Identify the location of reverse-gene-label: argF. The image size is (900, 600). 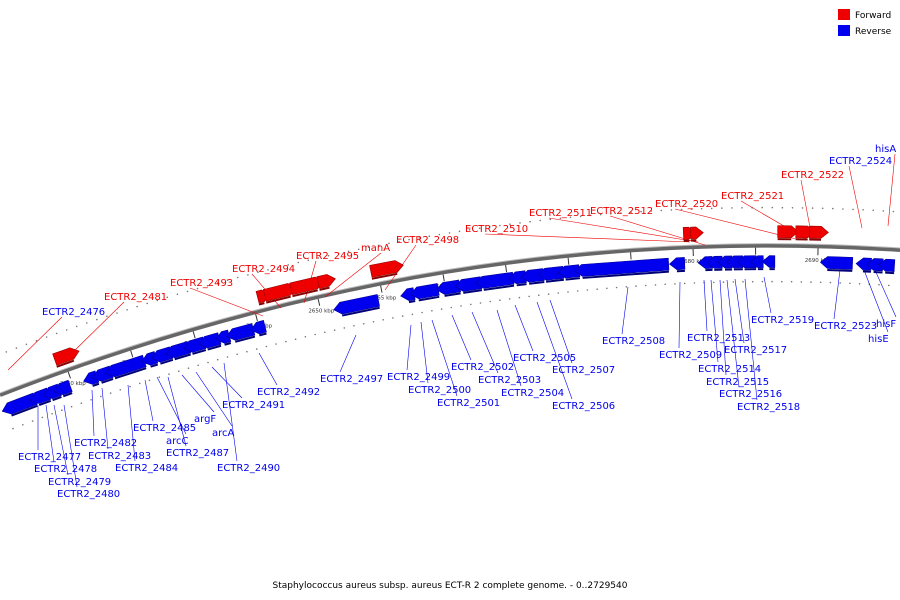
(205, 419).